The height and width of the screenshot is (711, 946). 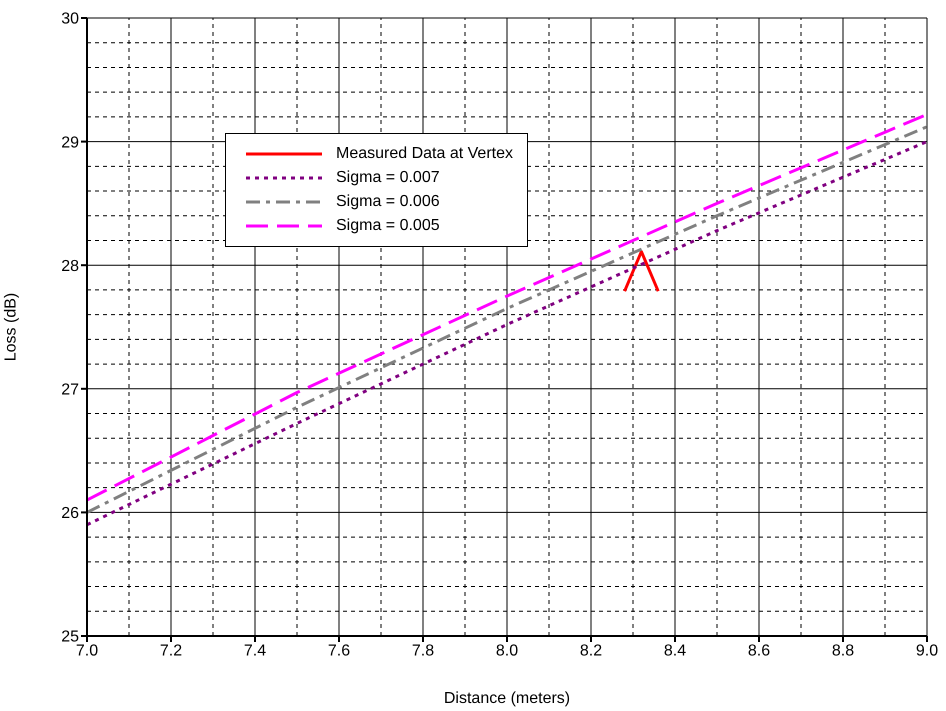 What do you see at coordinates (423, 651) in the screenshot?
I see `x-tick-label: 7.8` at bounding box center [423, 651].